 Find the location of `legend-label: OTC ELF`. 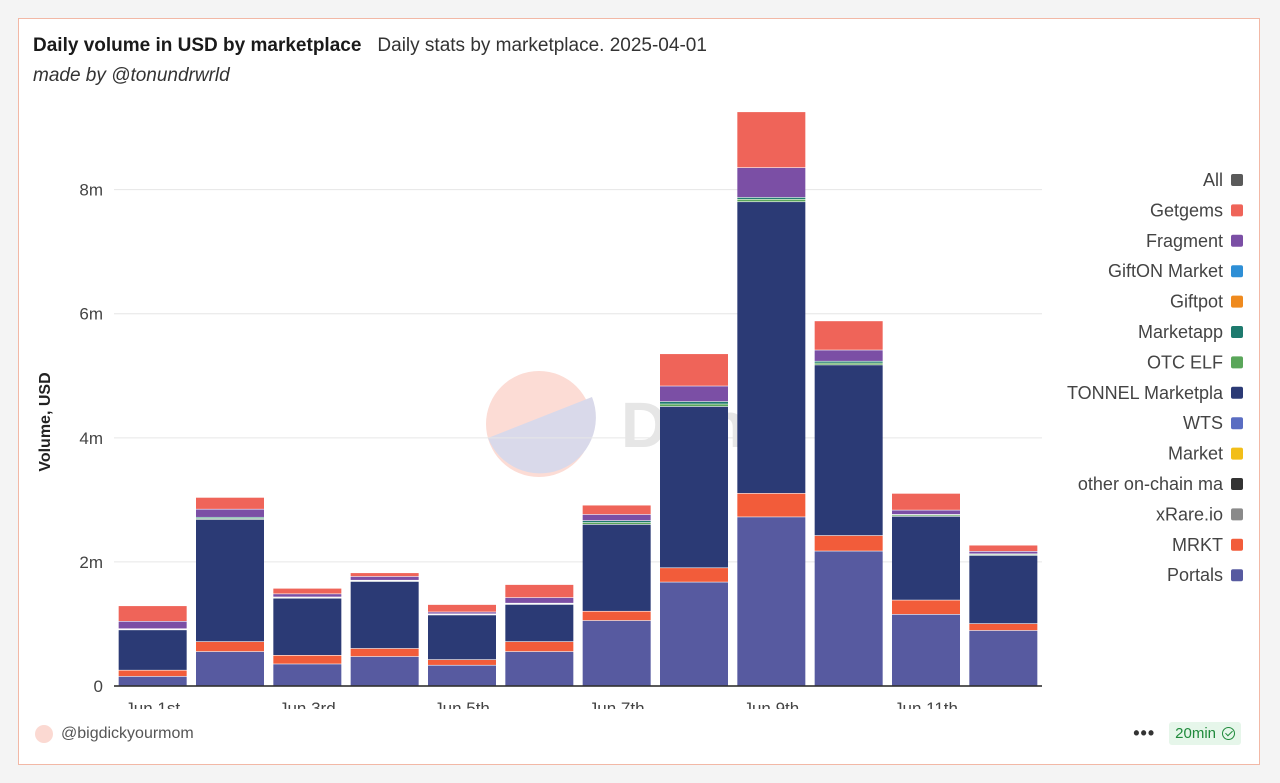

legend-label: OTC ELF is located at coordinates (1185, 362).